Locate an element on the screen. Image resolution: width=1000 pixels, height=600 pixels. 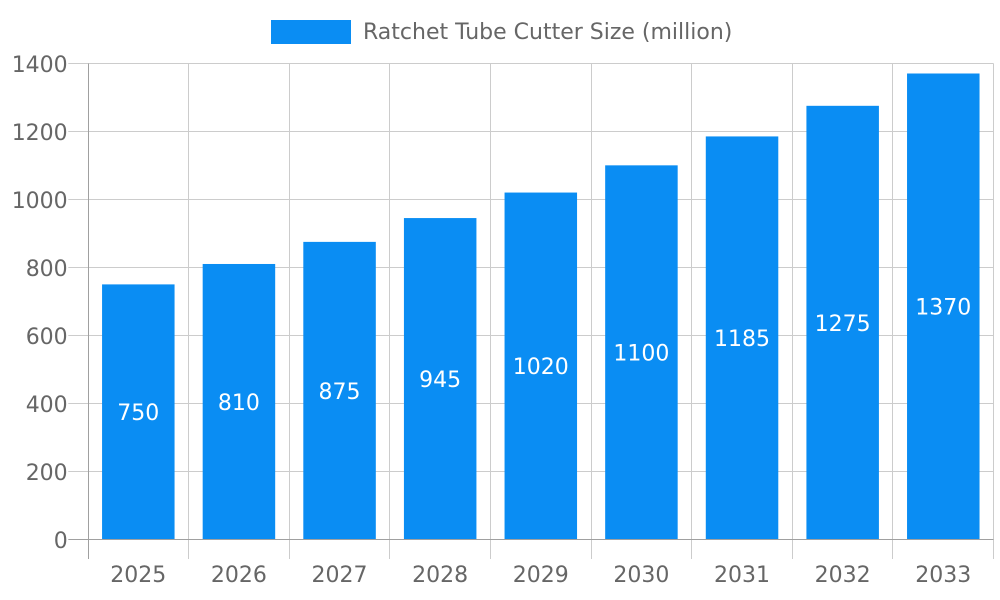
svg-text:Ratchet Tube Cutter Size (mill: Ratchet Tube Cutter Size (million) is located at coordinates (547, 32).